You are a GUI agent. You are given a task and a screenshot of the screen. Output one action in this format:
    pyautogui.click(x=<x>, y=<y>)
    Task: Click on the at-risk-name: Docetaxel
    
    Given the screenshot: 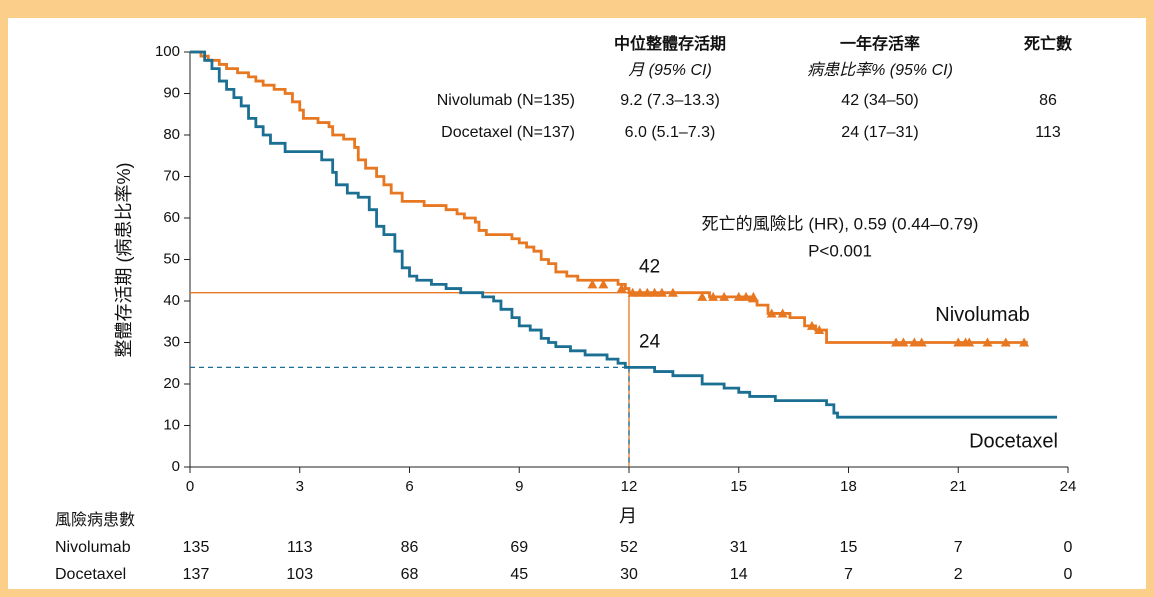 What is the action you would take?
    pyautogui.click(x=90, y=574)
    